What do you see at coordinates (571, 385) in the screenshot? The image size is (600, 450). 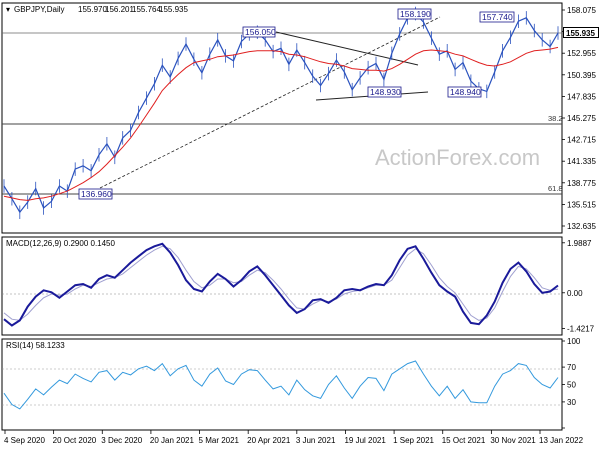 I see `rsi-tick-label: 50` at bounding box center [571, 385].